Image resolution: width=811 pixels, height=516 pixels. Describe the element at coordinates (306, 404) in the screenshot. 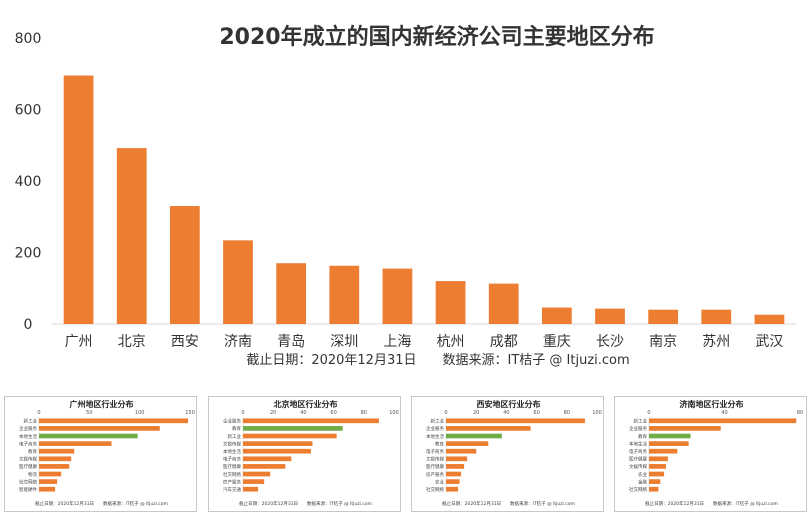

I see `small-chart-title: 北京地区行业分布` at that location.